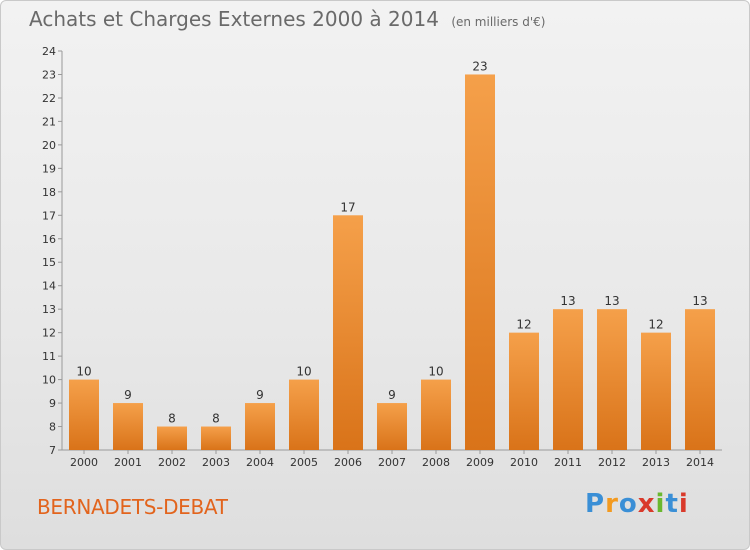 The width and height of the screenshot is (750, 550). Describe the element at coordinates (260, 462) in the screenshot. I see `x-tick-label: 2004` at that location.